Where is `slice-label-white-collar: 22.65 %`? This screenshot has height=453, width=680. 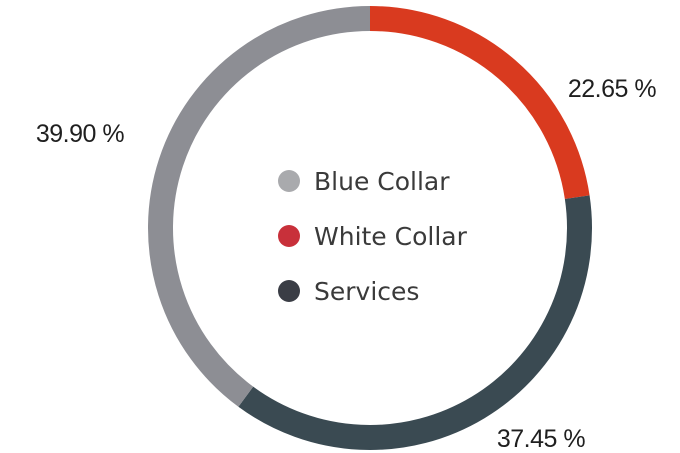
slice-label-white-collar: 22.65 % is located at coordinates (612, 89).